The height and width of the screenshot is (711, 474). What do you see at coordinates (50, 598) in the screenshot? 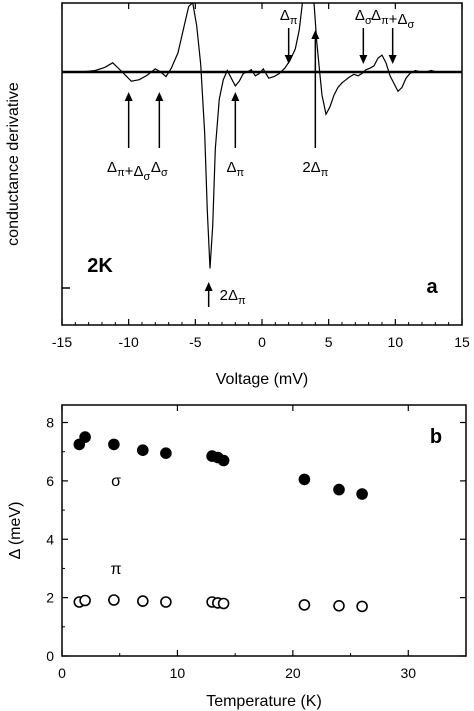
I see `y-tick-label: 2` at bounding box center [50, 598].